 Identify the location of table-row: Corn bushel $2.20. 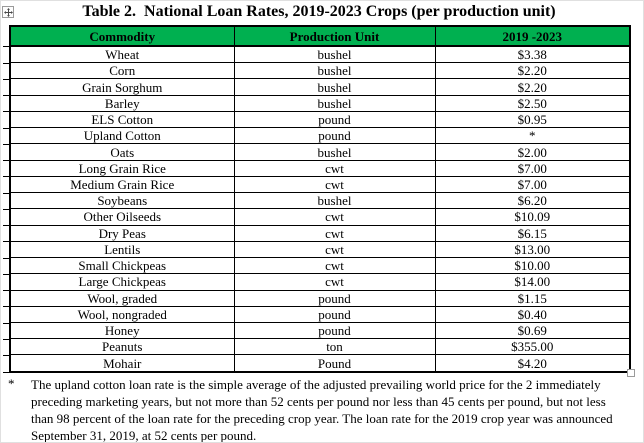
(320, 71).